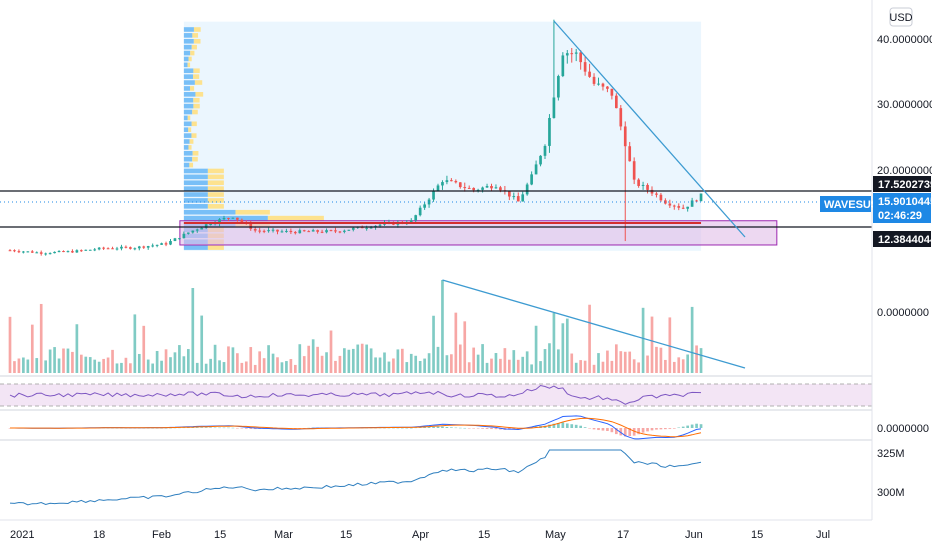  I want to click on price-trendline, so click(649, 129).